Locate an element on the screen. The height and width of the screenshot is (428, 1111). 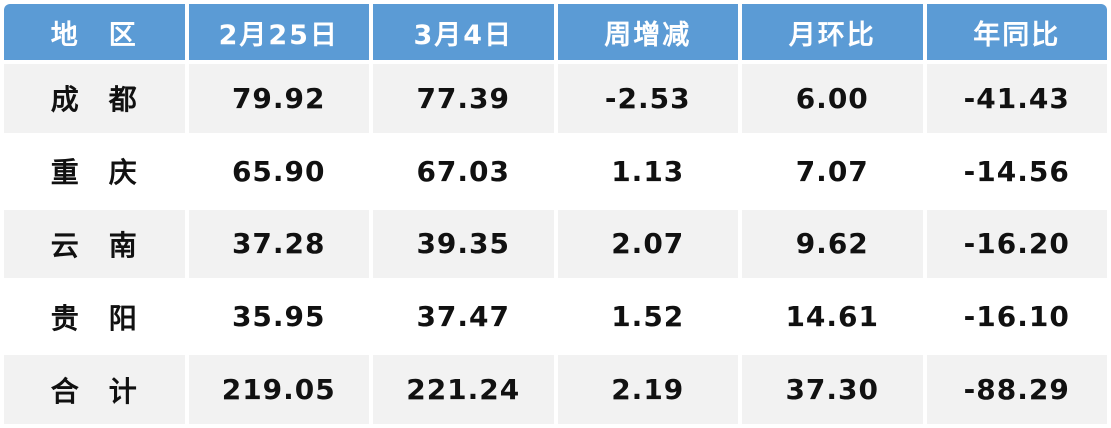
value-cell: 14.61 is located at coordinates (832, 317).